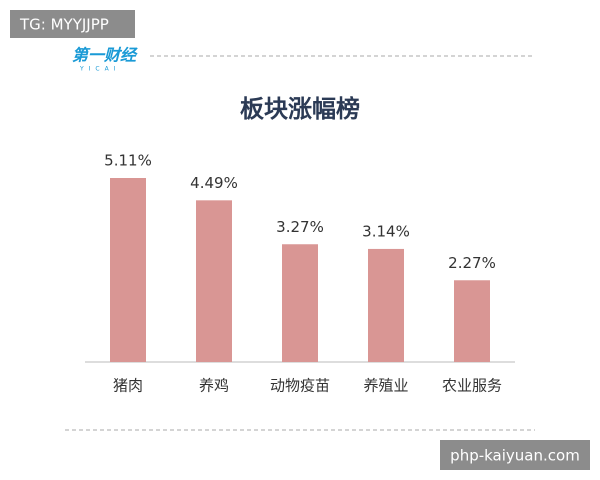 This screenshot has height=480, width=600. I want to click on logo: 第一财经, so click(105, 55).